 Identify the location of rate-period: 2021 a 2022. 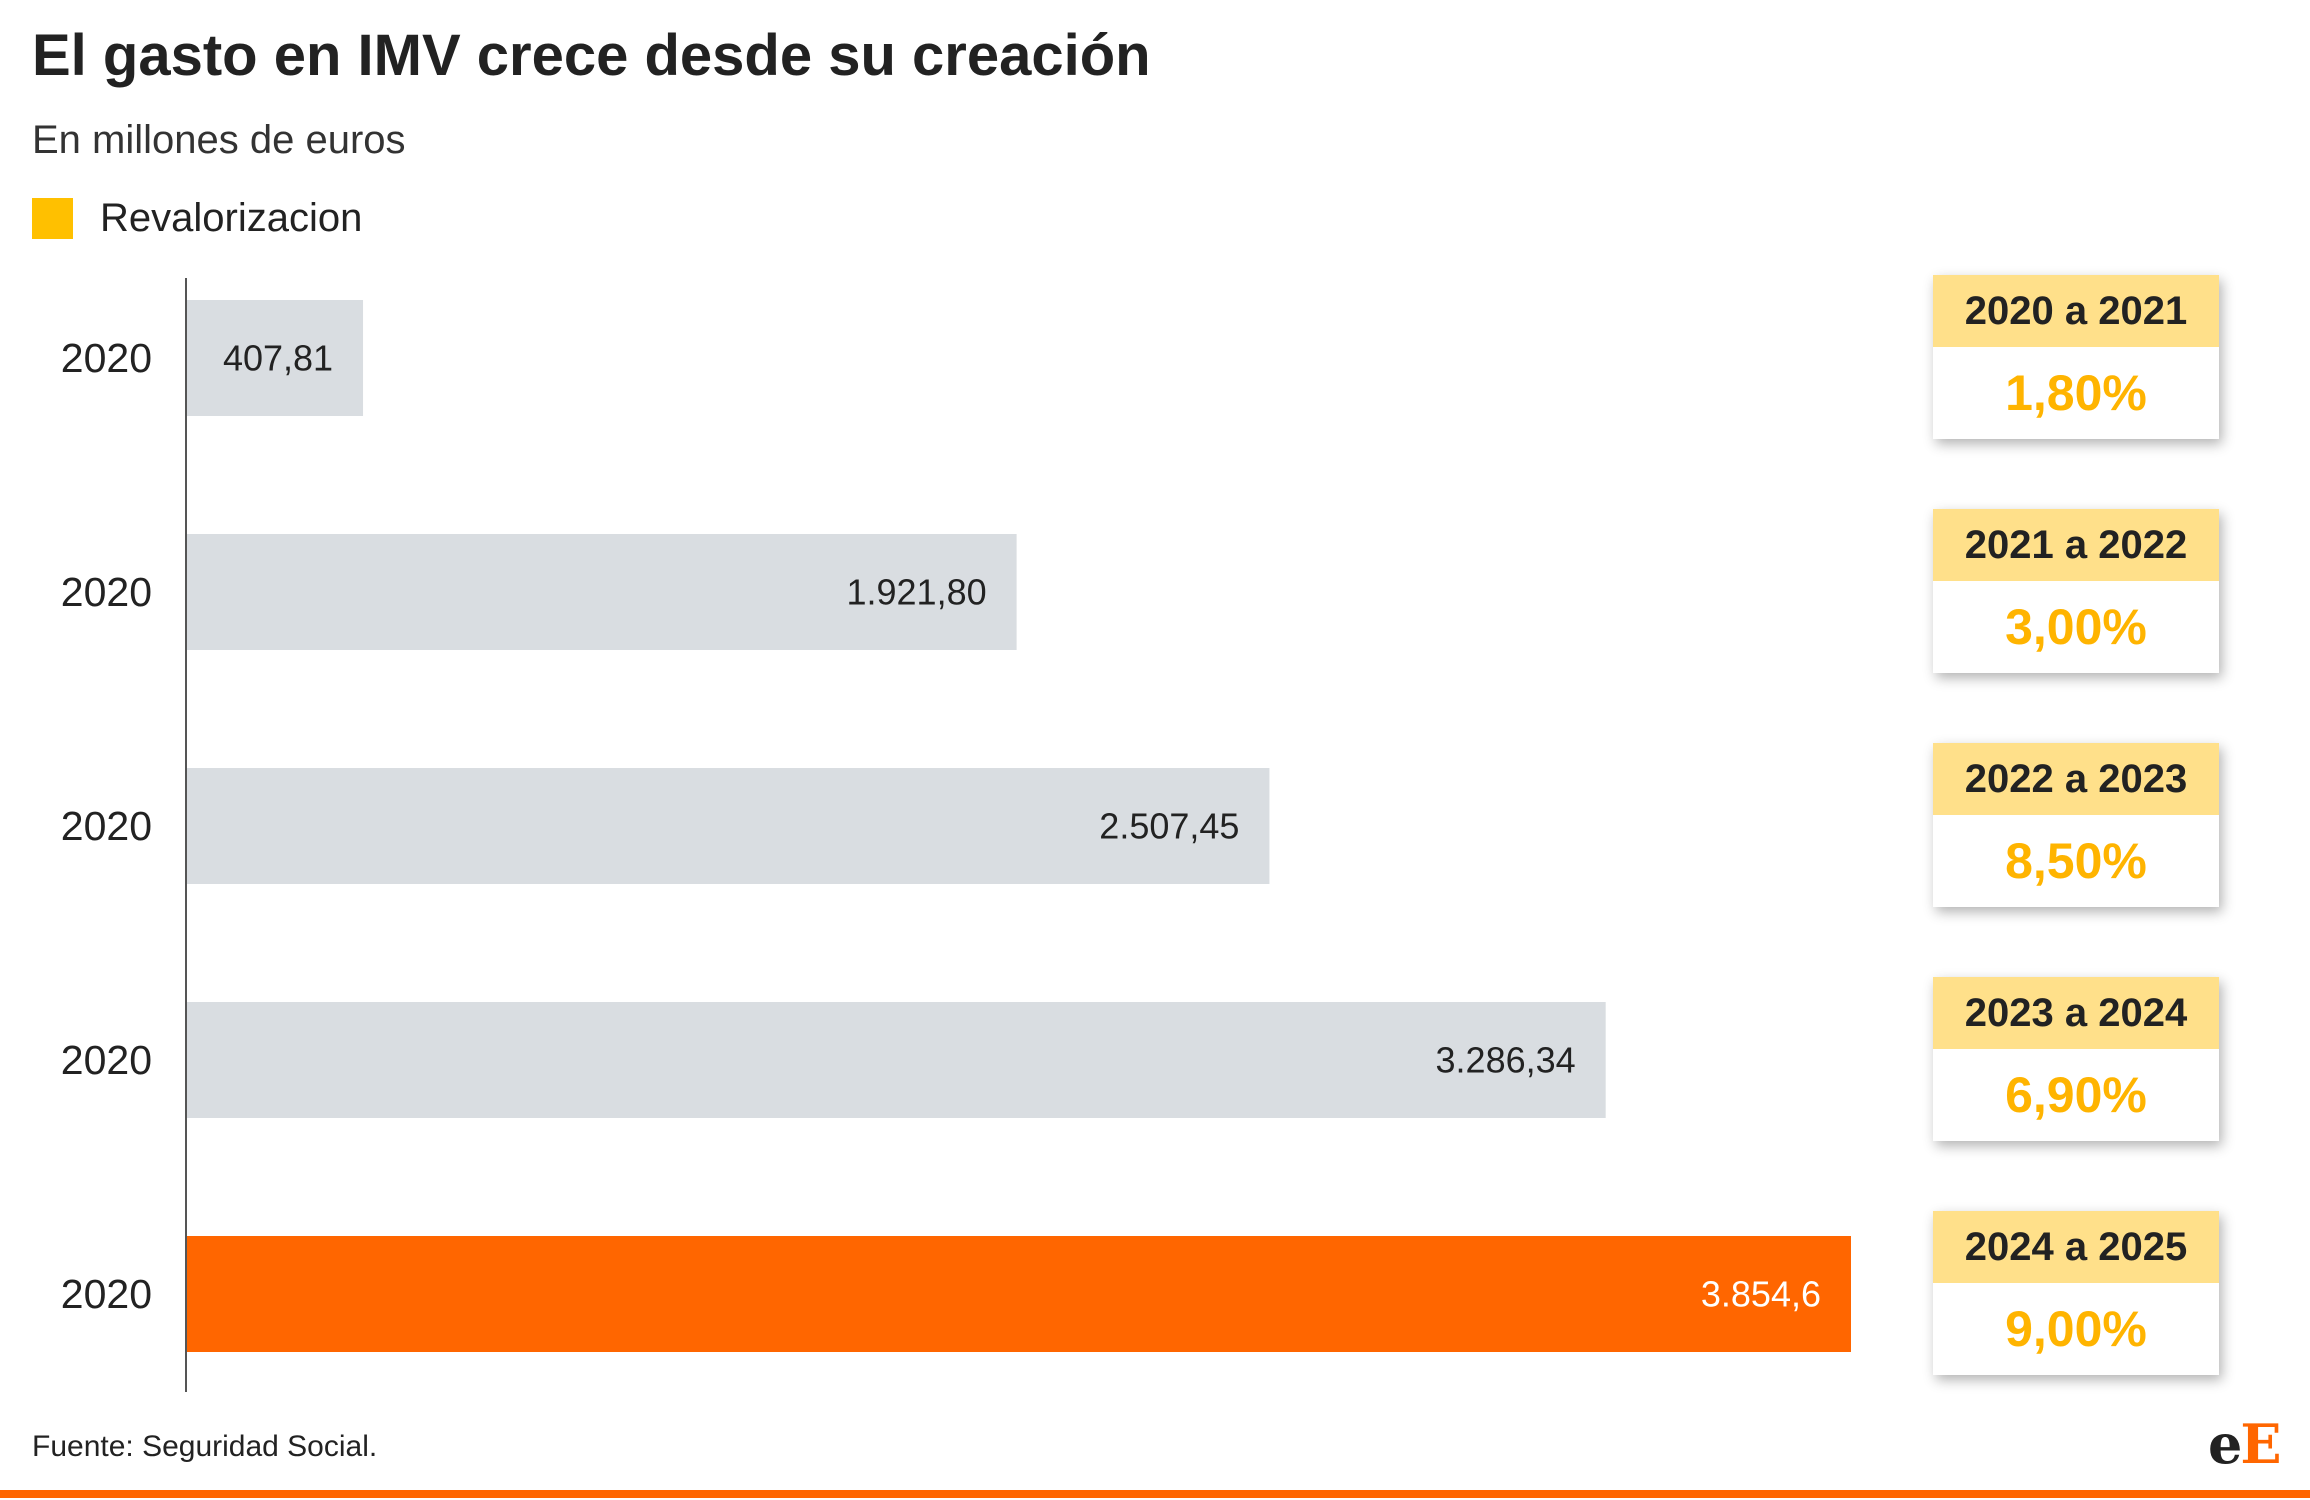
(2076, 545).